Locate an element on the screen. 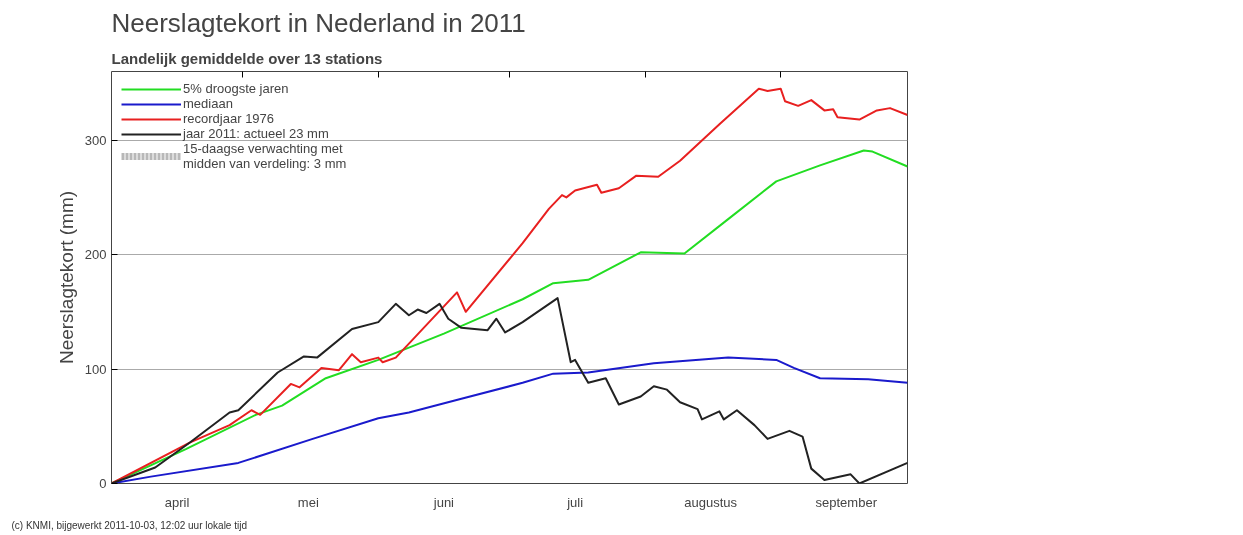 Image resolution: width=1243 pixels, height=535 pixels. x-tick-label: mei is located at coordinates (308, 502).